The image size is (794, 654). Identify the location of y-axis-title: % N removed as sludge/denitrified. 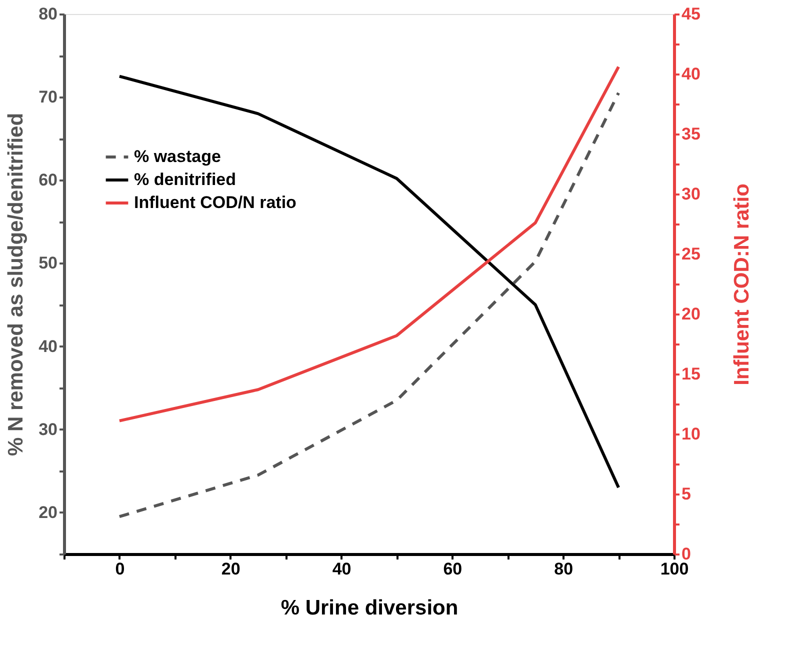
(16, 284).